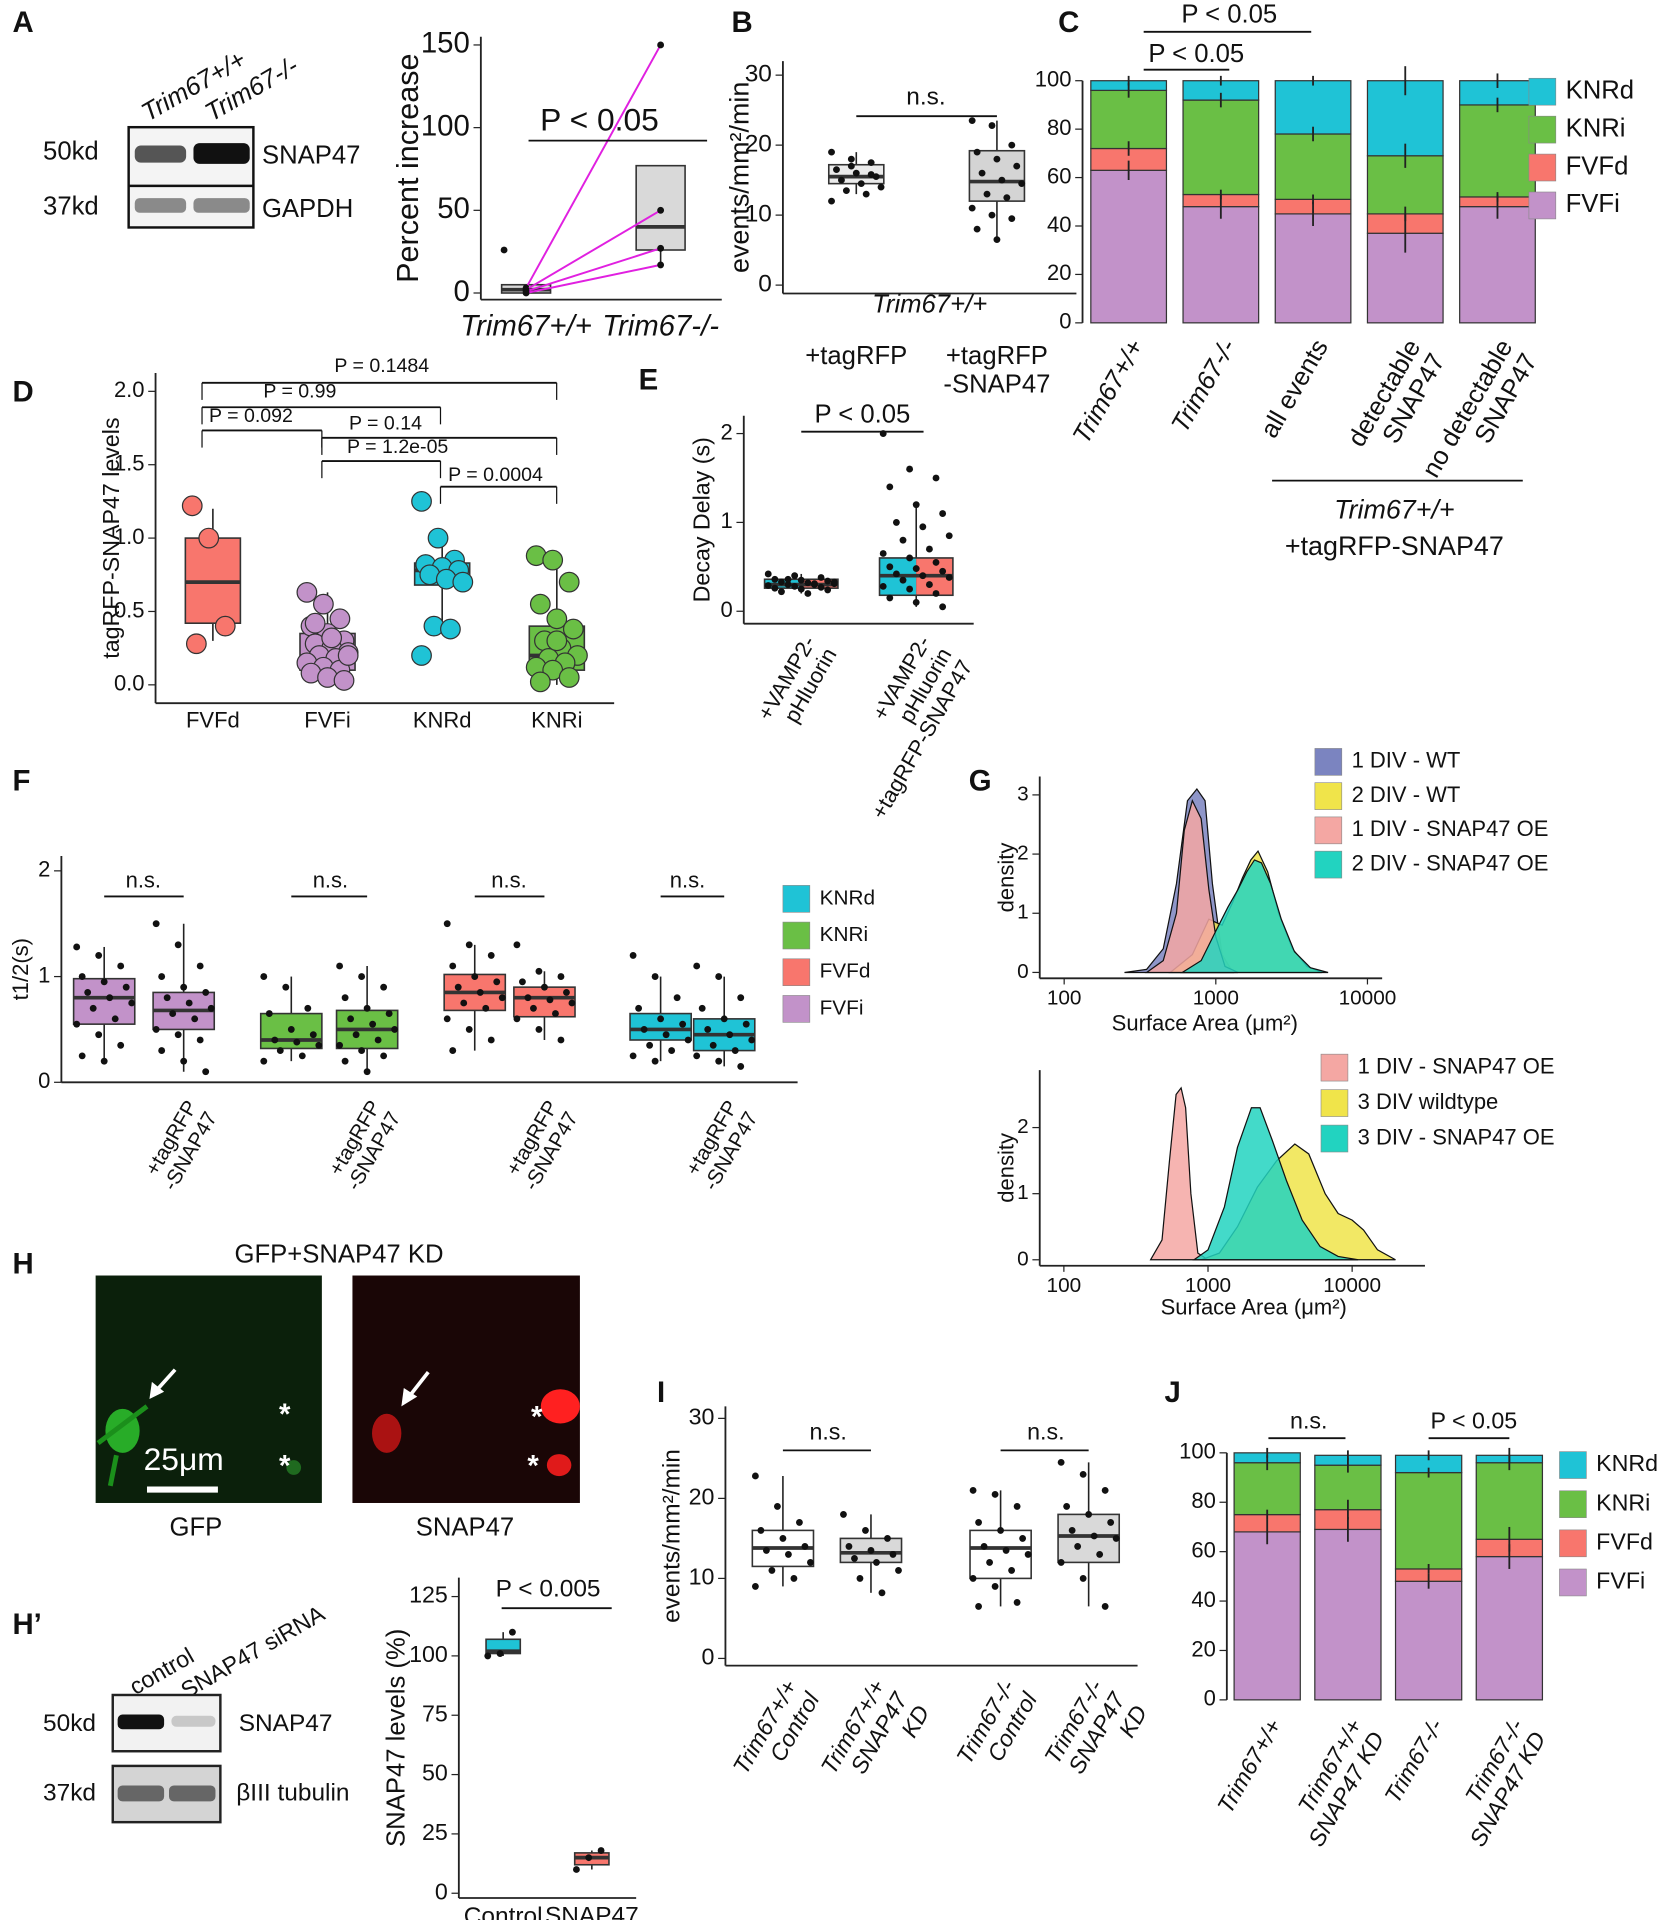 The image size is (1671, 1920). Describe the element at coordinates (1196, 54) in the screenshot. I see `annotation: P < 0.05` at that location.